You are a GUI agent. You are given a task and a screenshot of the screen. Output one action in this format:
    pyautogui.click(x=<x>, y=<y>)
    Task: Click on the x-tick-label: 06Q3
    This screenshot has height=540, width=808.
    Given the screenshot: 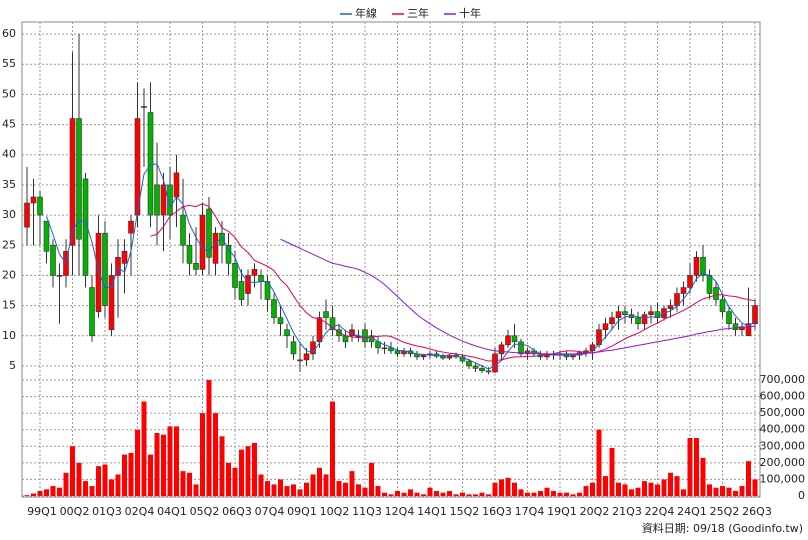 What is the action you would take?
    pyautogui.click(x=237, y=511)
    